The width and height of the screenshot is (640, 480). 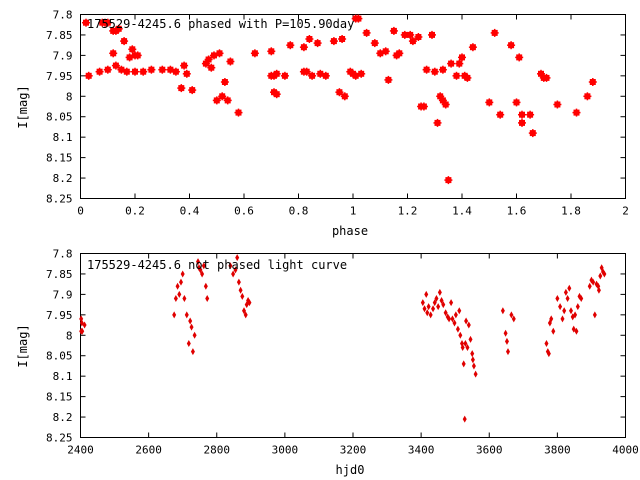 What do you see at coordinates (59, 397) in the screenshot?
I see `unphased-ytick-label: 8.15` at bounding box center [59, 397].